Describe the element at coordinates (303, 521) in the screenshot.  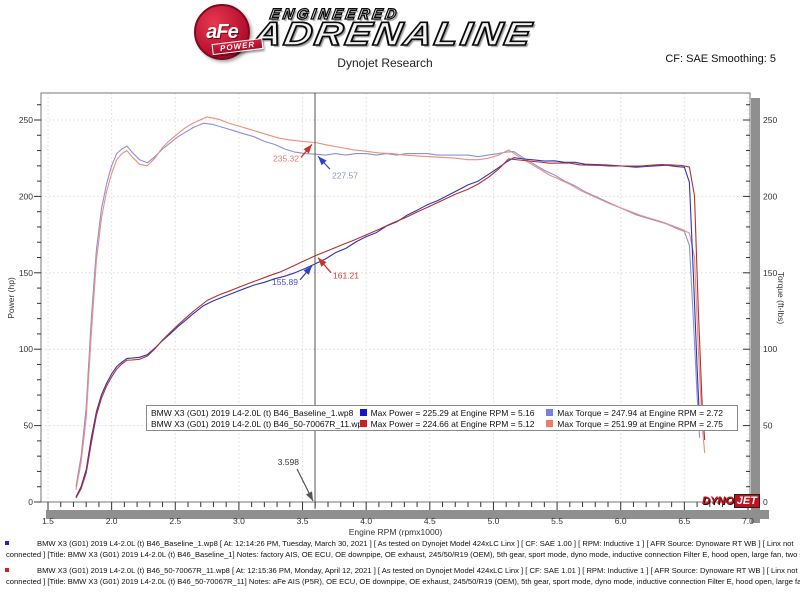
I see `x-tick-label: 3.5` at that location.